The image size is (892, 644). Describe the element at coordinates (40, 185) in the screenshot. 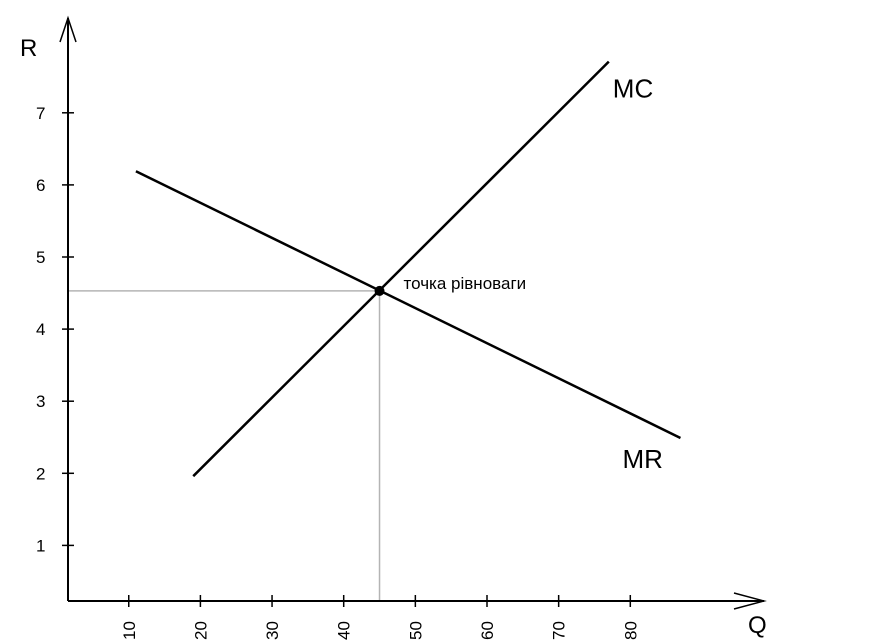

I see `y-tick-label: 6` at that location.